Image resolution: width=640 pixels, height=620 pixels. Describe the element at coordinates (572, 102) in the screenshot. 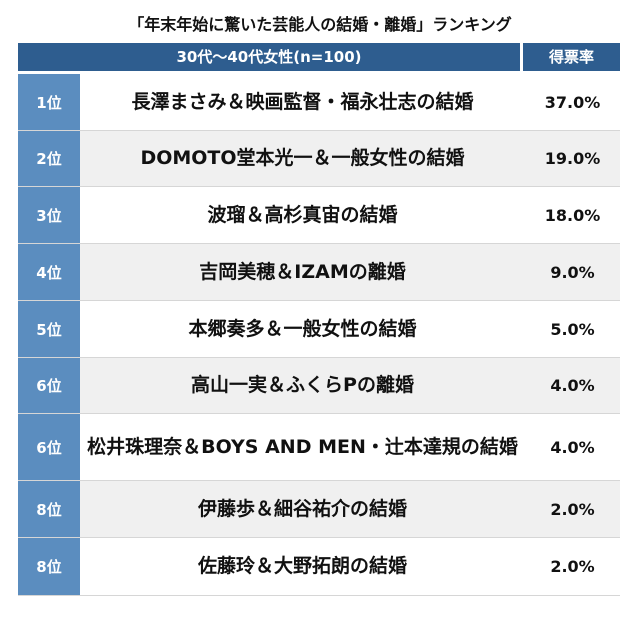

I see `rate-cell: 37.0%` at that location.